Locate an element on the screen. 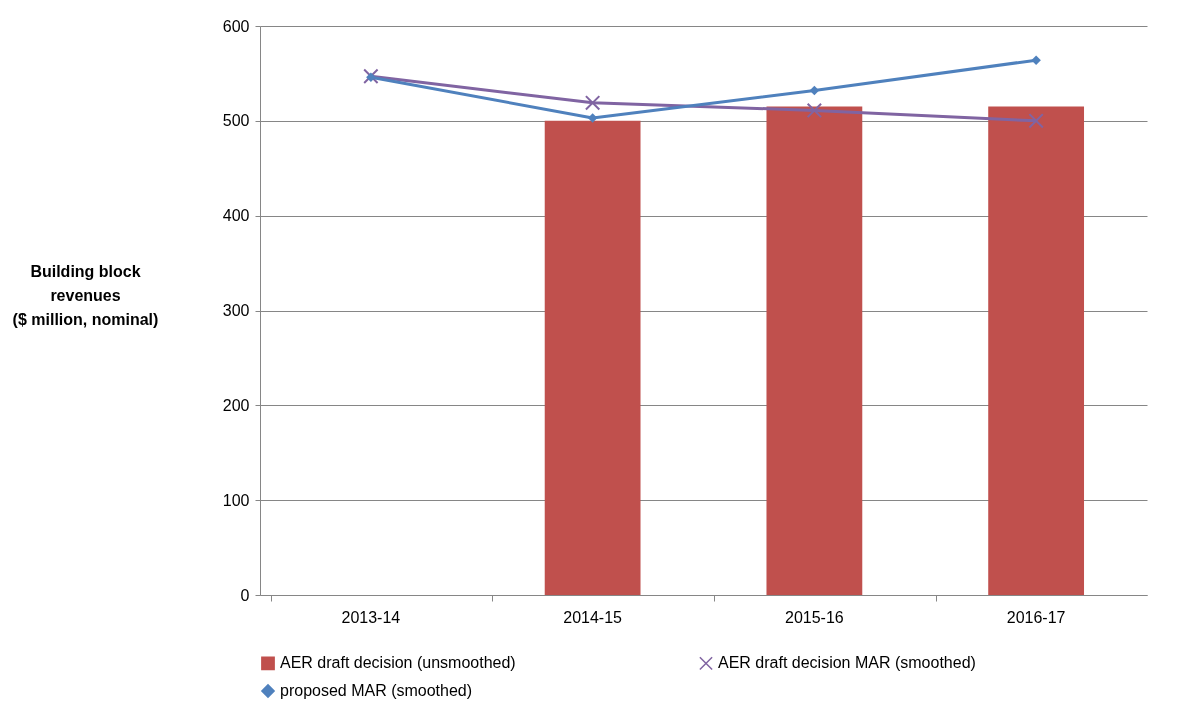 This screenshot has width=1184, height=718. y-tick-label: 100 is located at coordinates (236, 500).